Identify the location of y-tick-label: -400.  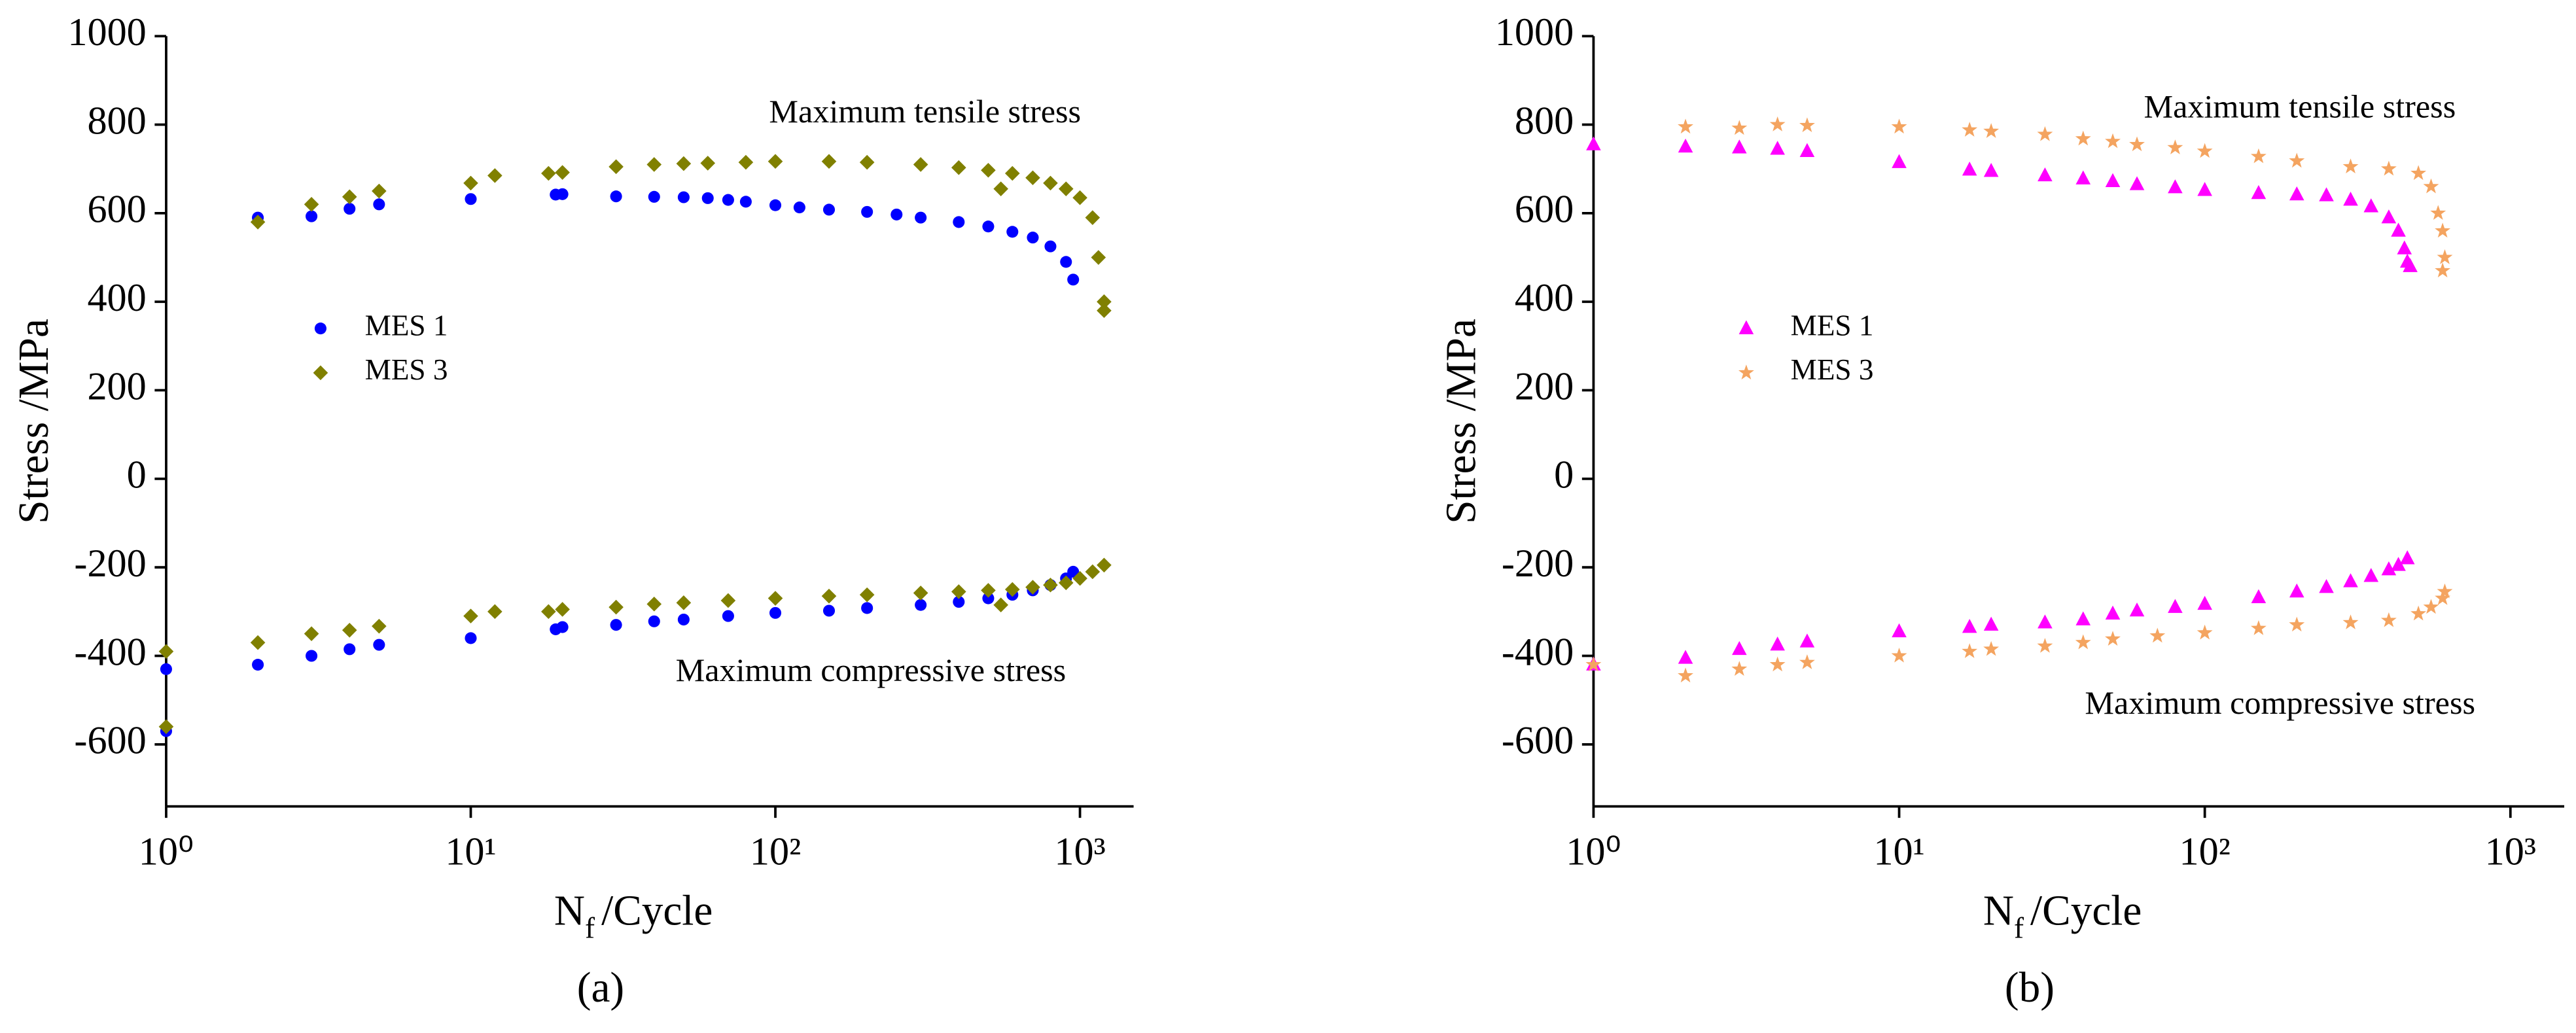
(110, 652).